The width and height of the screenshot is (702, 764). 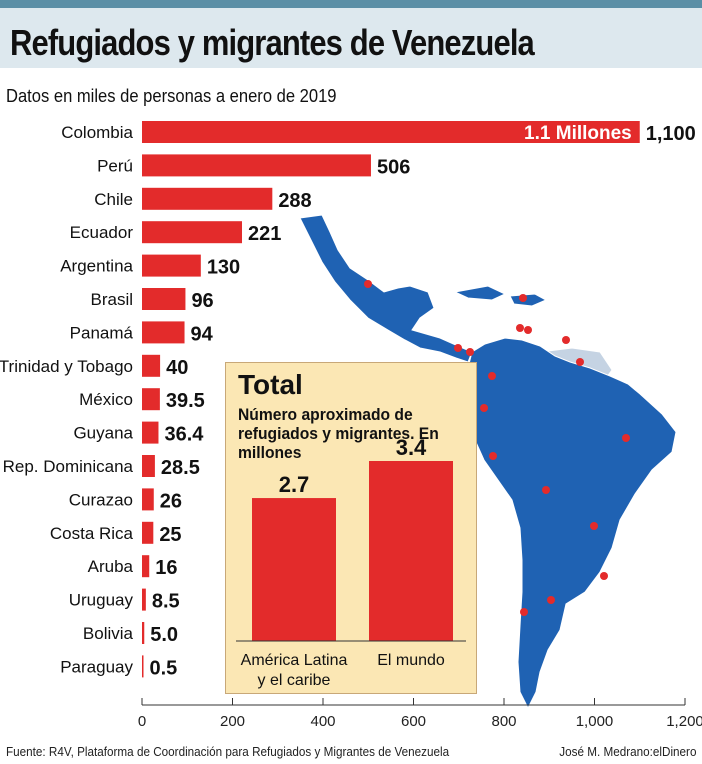 What do you see at coordinates (294, 484) in the screenshot?
I see `total-value-label: 2.7` at bounding box center [294, 484].